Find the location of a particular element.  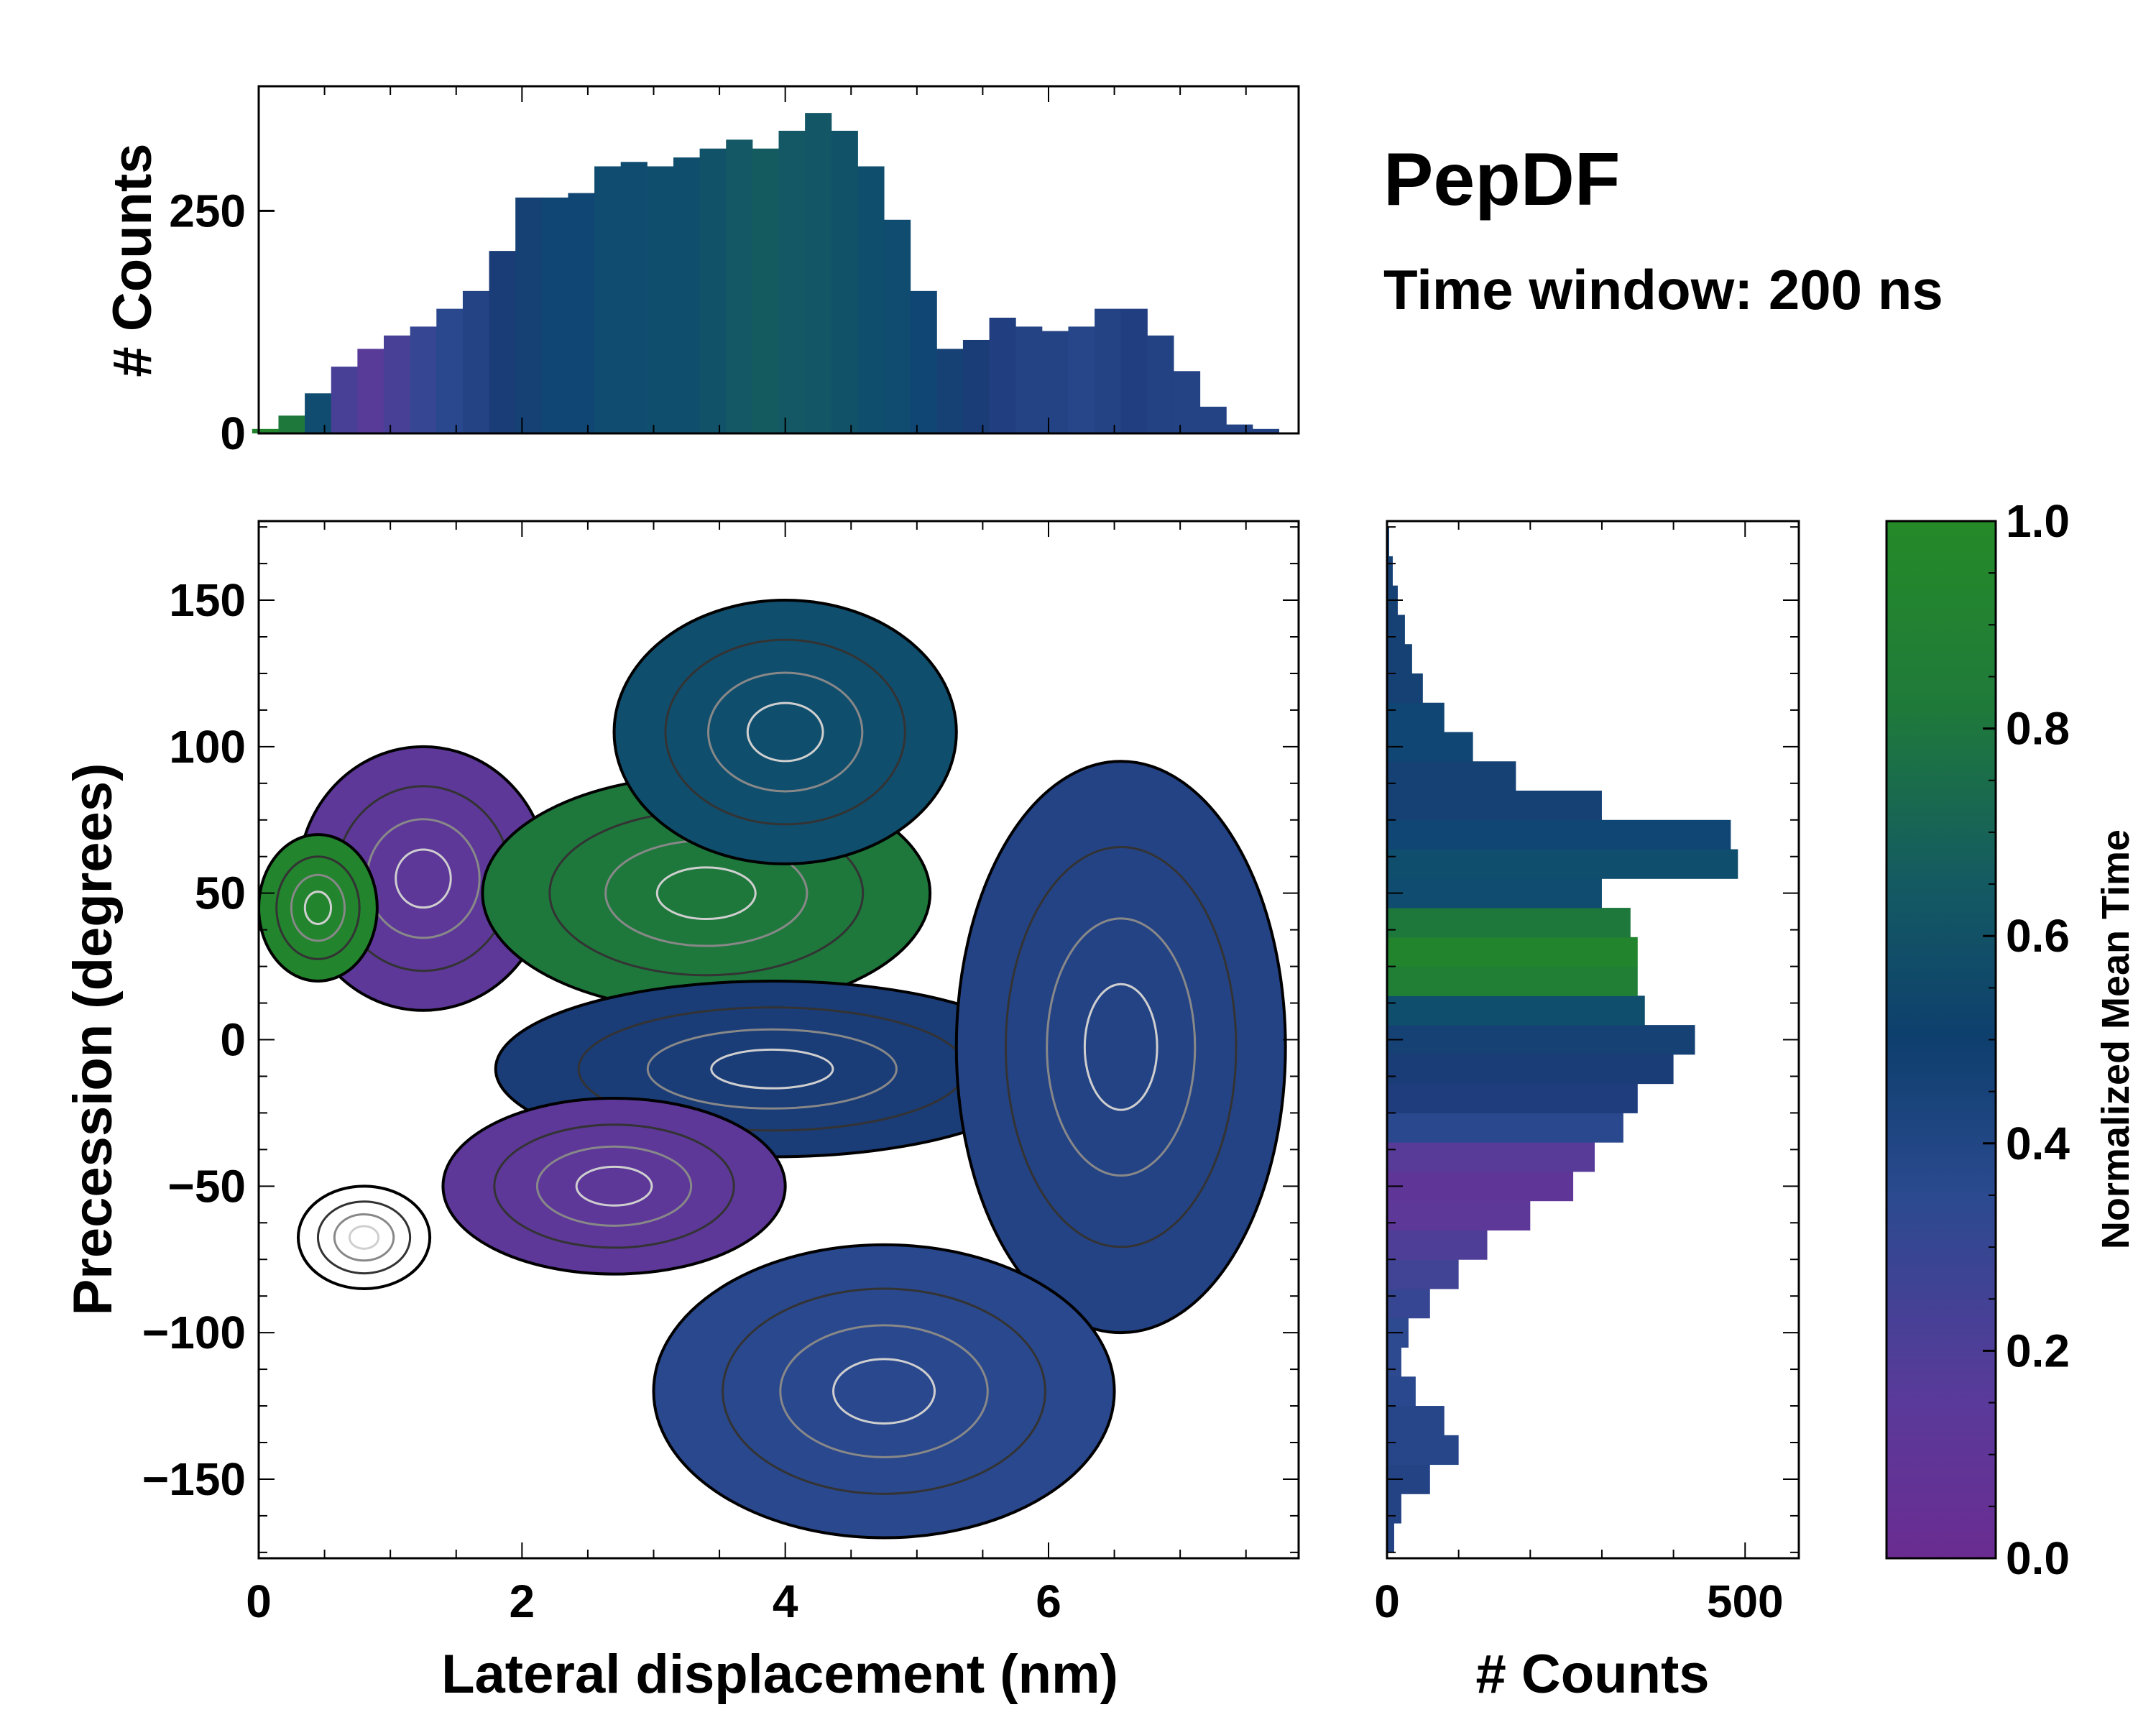

main-ytick-label: 150 is located at coordinates (208, 600).